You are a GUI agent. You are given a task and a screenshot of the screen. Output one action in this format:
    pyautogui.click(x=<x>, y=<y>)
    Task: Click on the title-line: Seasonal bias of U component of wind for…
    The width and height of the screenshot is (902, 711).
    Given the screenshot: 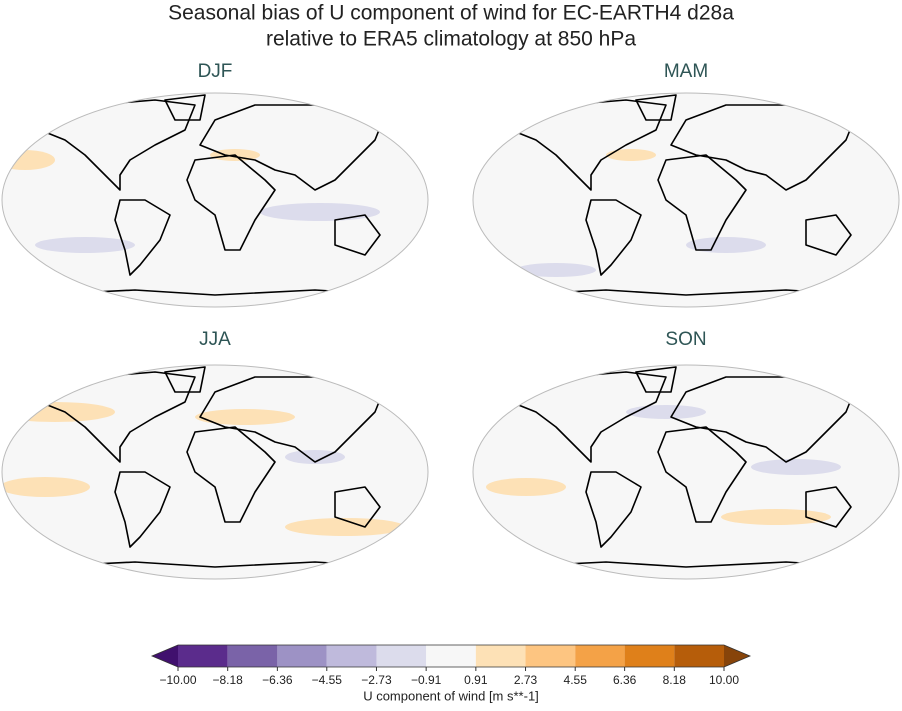 What is the action you would take?
    pyautogui.click(x=451, y=13)
    